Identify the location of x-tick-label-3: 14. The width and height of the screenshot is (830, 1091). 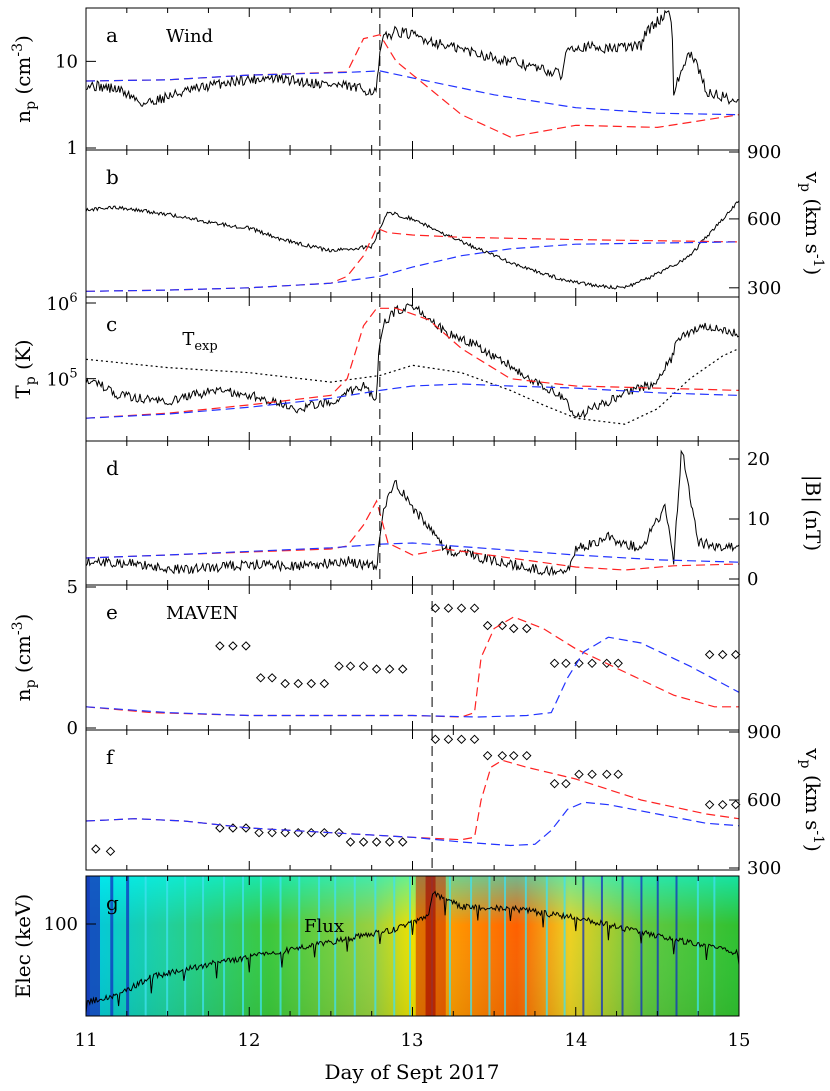
(576, 1040).